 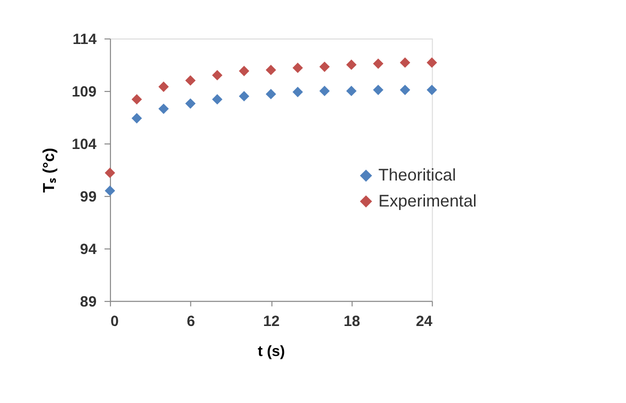 I want to click on x-axis-title: t (s), so click(x=272, y=352).